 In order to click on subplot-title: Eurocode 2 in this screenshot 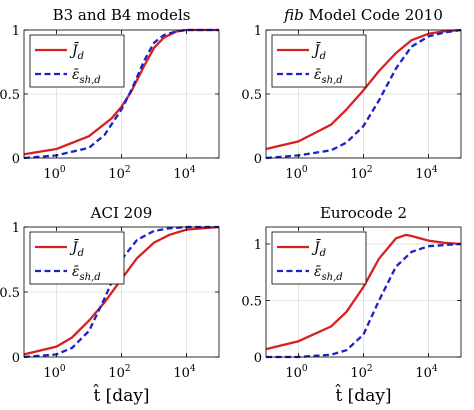, I will do `click(363, 213)`.